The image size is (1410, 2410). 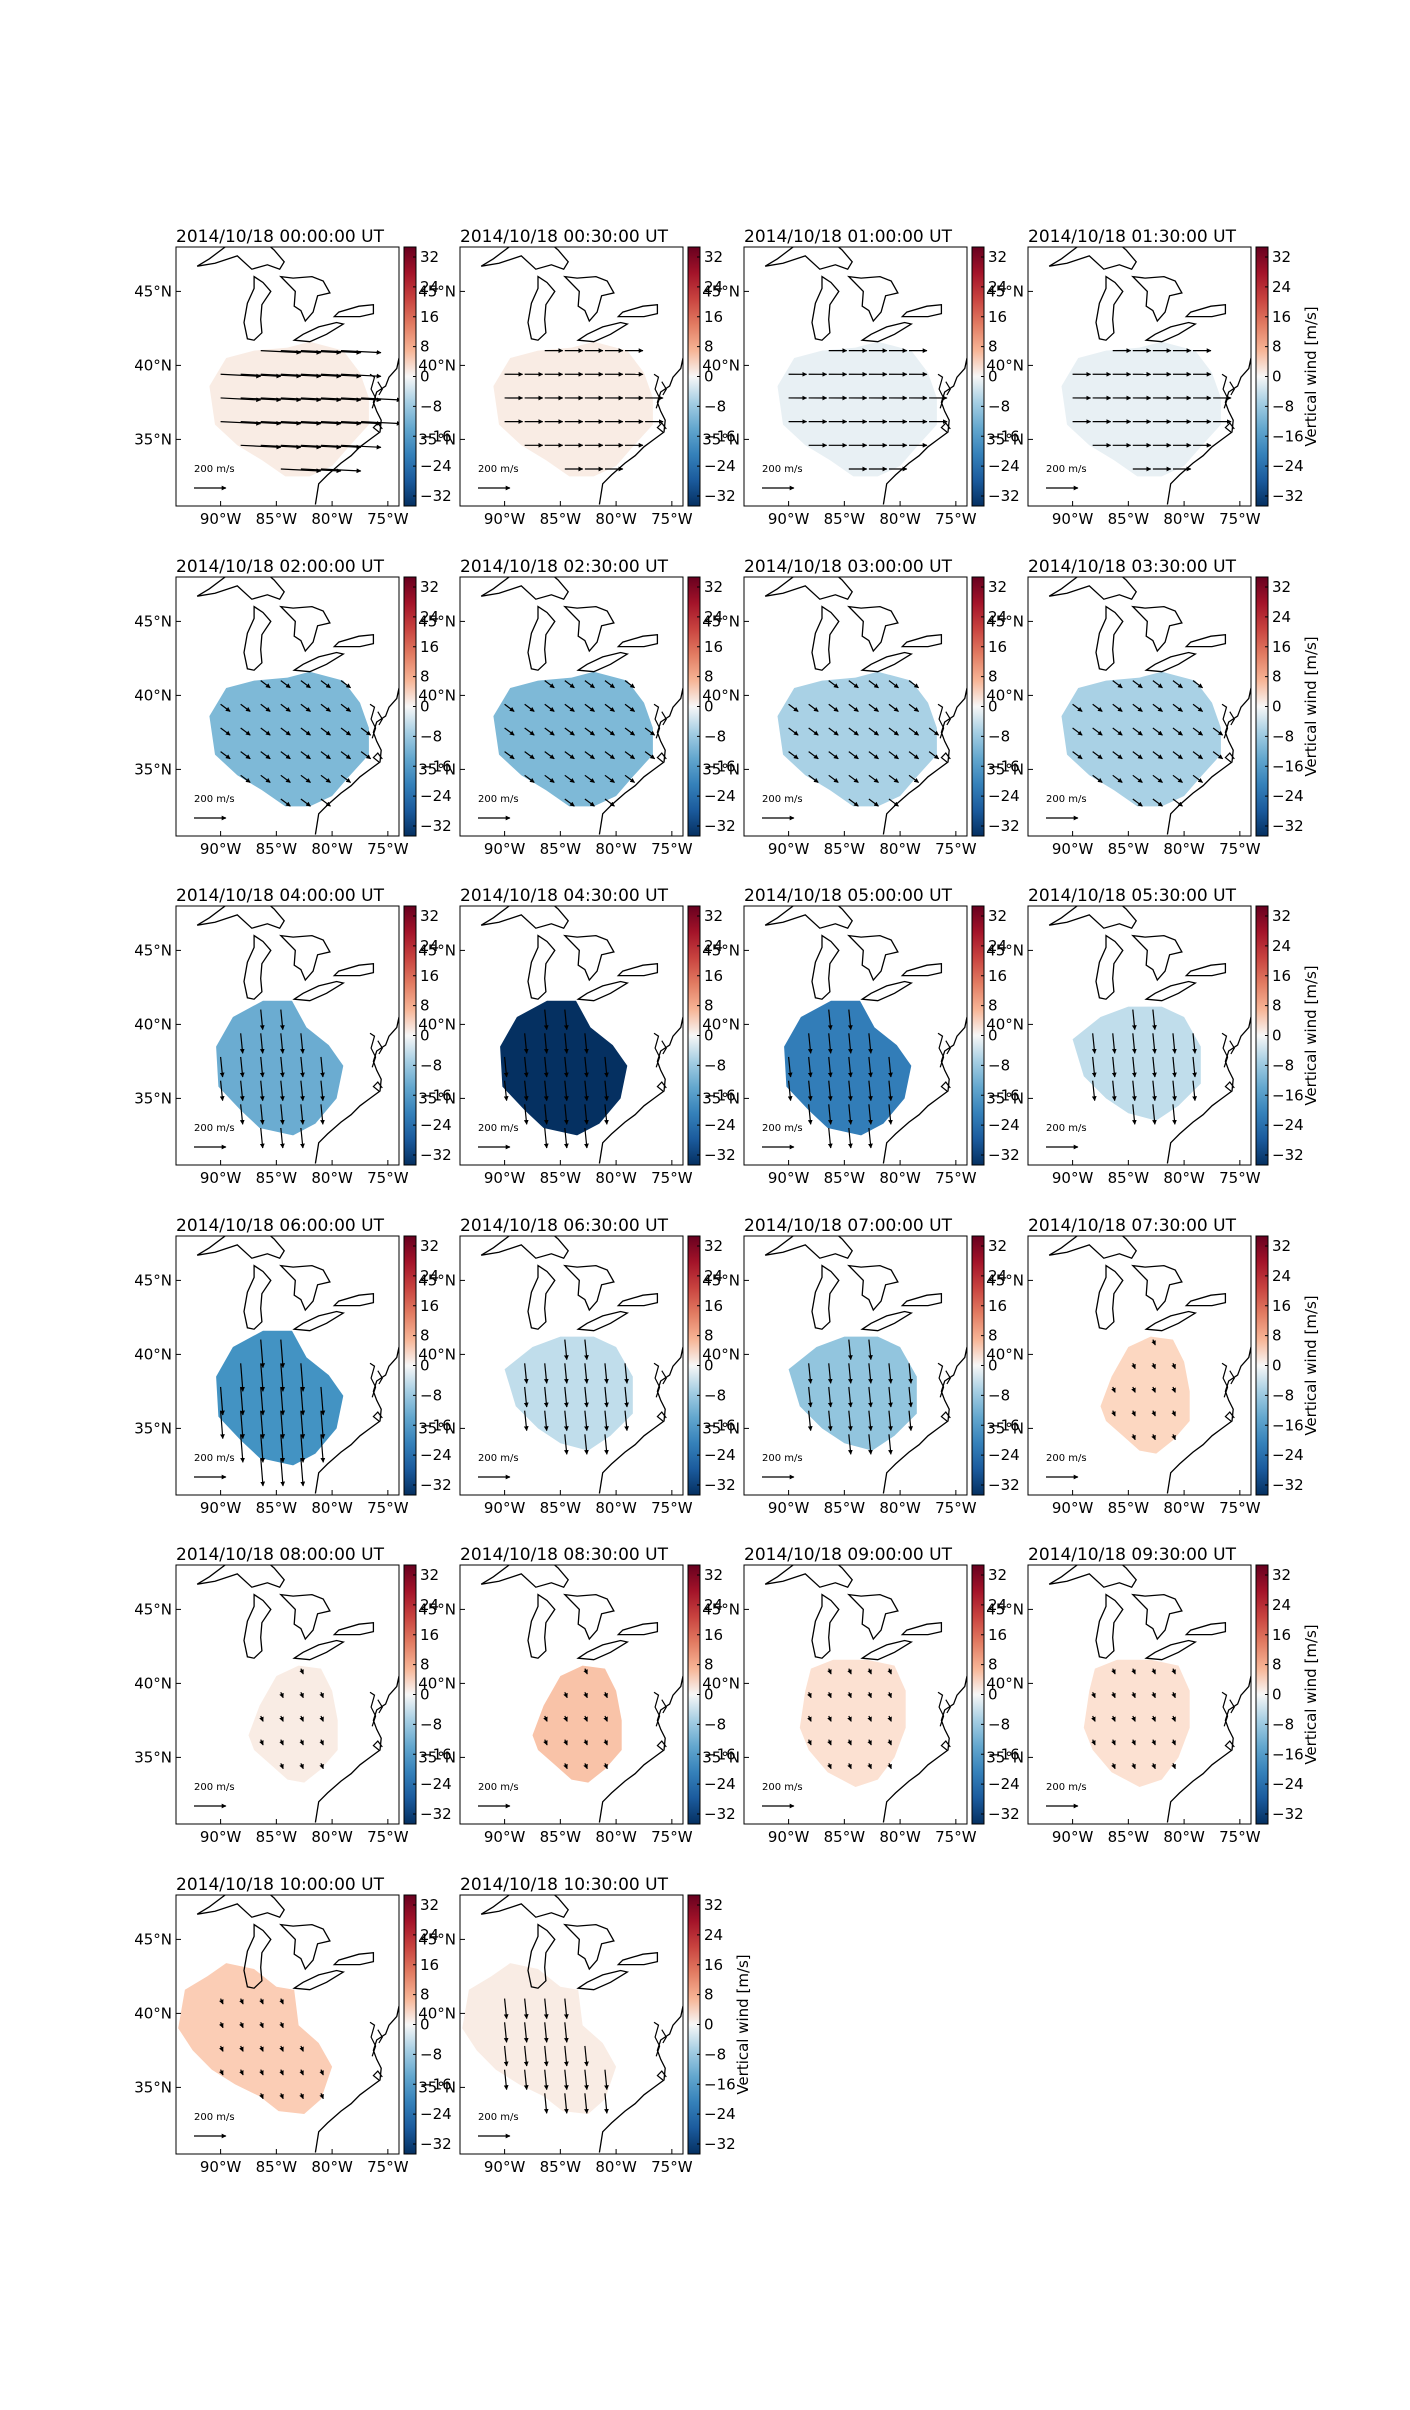 I want to click on y-tick-label: 45°N, so click(x=437, y=1280).